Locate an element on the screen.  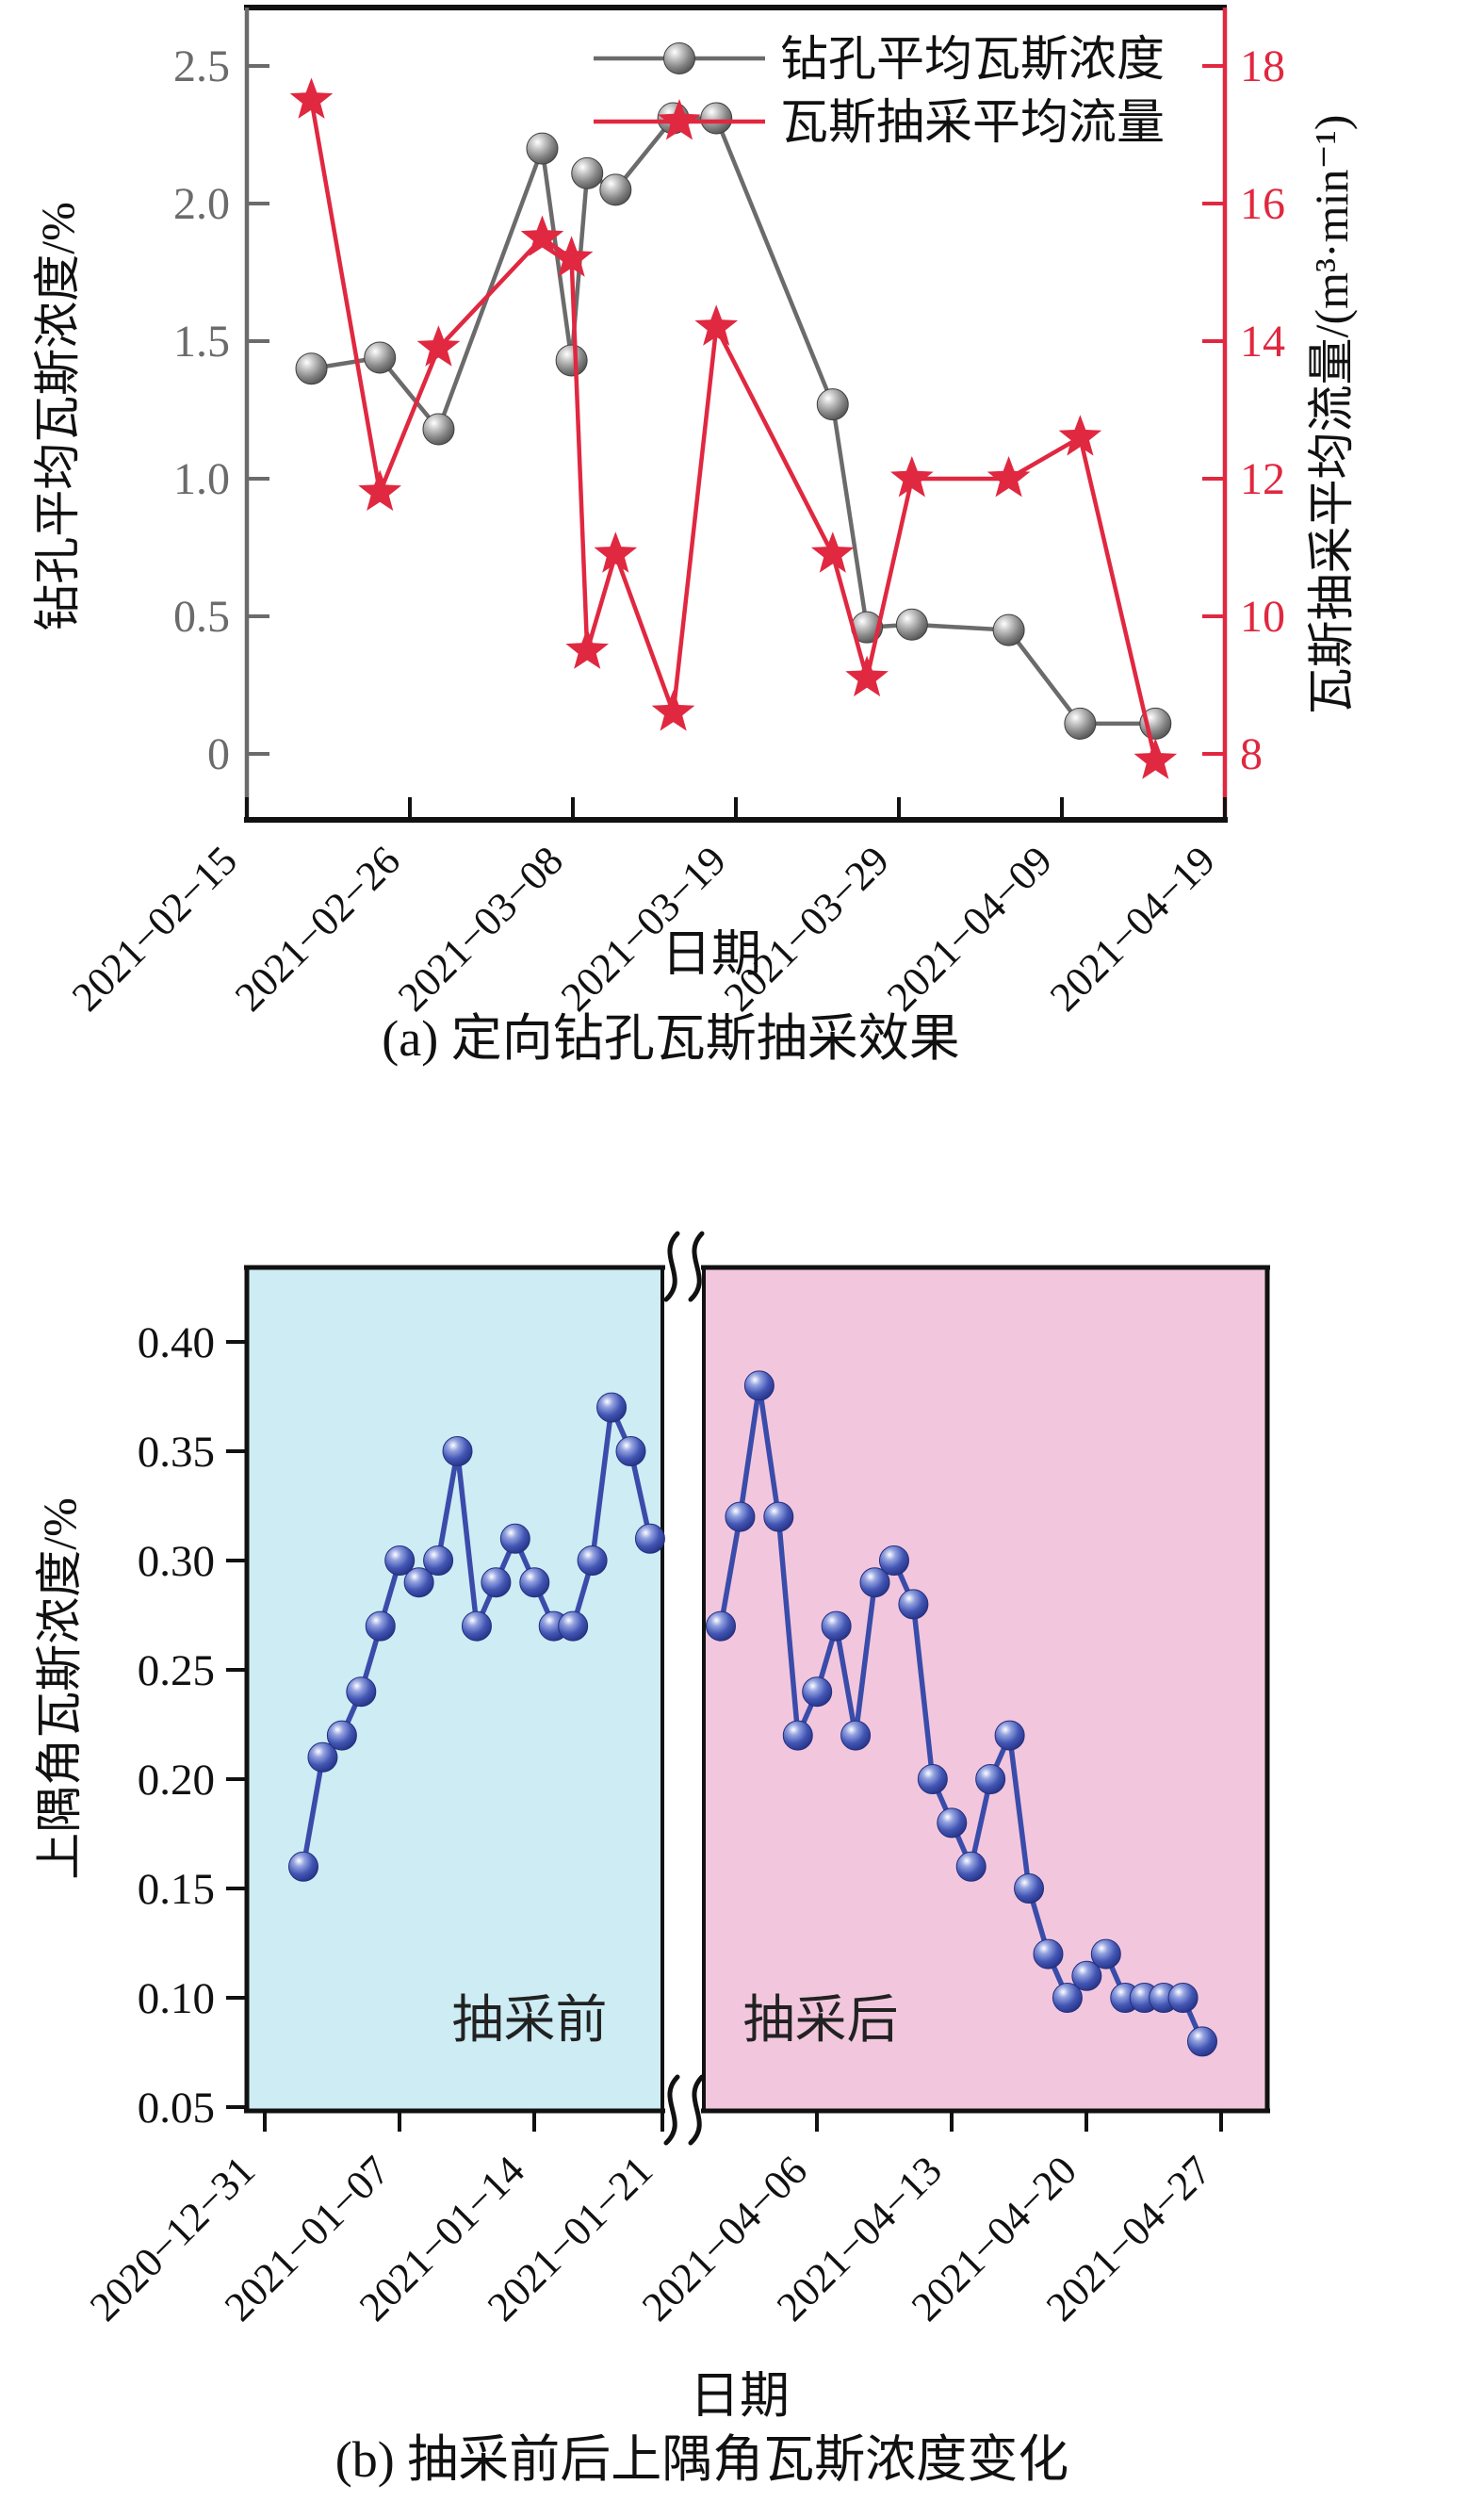
a-x-tick-label: 2021−02−26 is located at coordinates (317, 928).